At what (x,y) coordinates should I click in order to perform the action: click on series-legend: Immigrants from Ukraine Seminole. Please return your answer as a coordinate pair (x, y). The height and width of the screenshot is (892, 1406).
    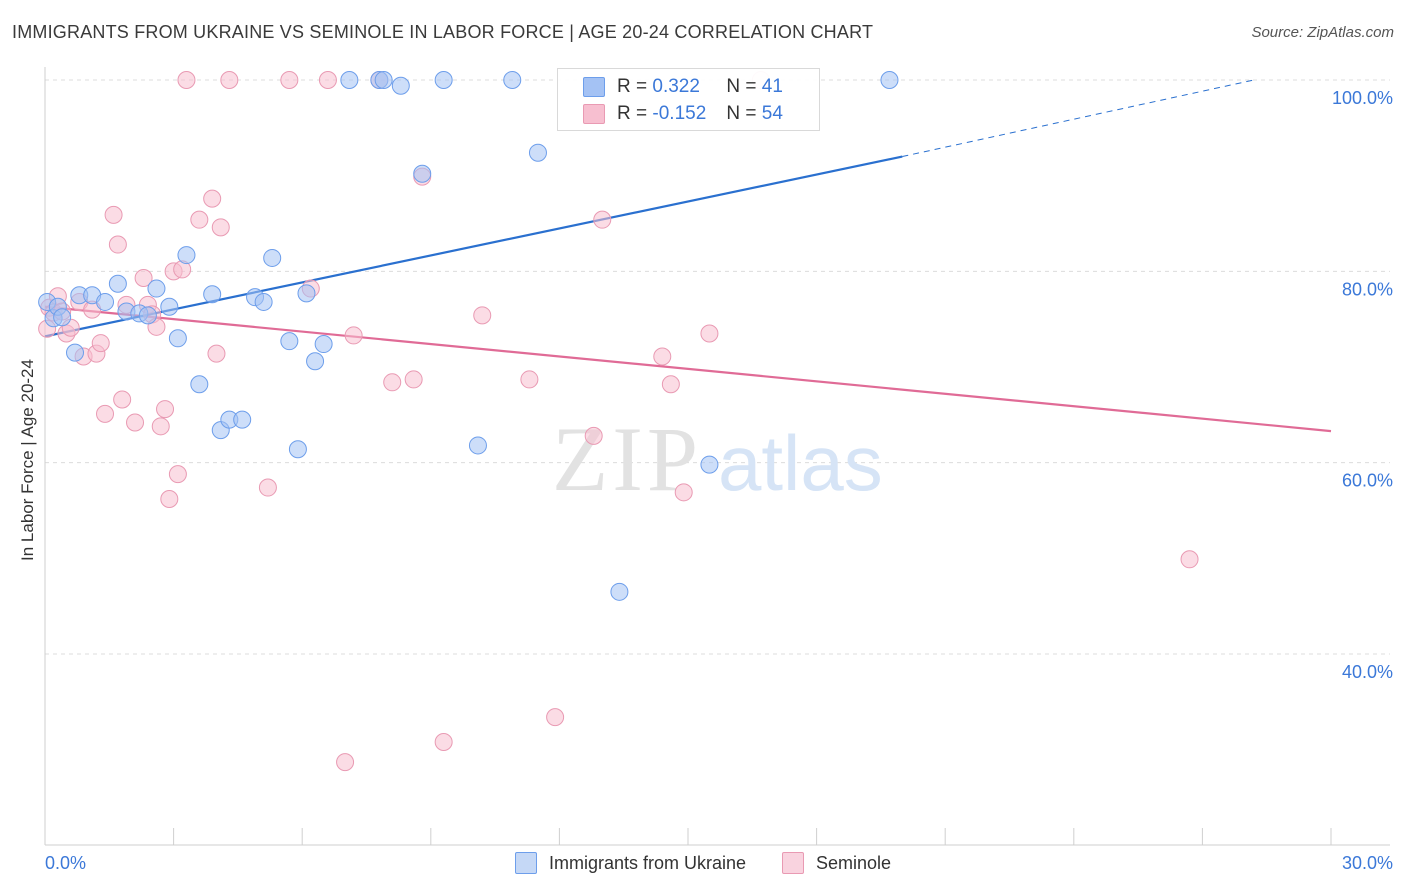
    Looking at the image, I should click on (703, 863).